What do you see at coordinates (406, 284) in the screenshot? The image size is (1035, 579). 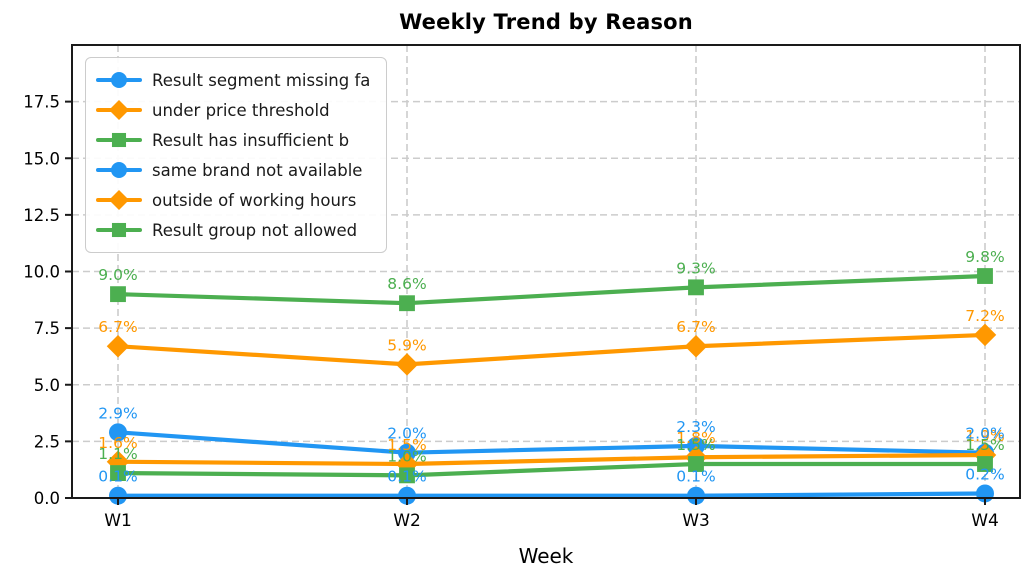 I see `point-label: 8.6%` at bounding box center [406, 284].